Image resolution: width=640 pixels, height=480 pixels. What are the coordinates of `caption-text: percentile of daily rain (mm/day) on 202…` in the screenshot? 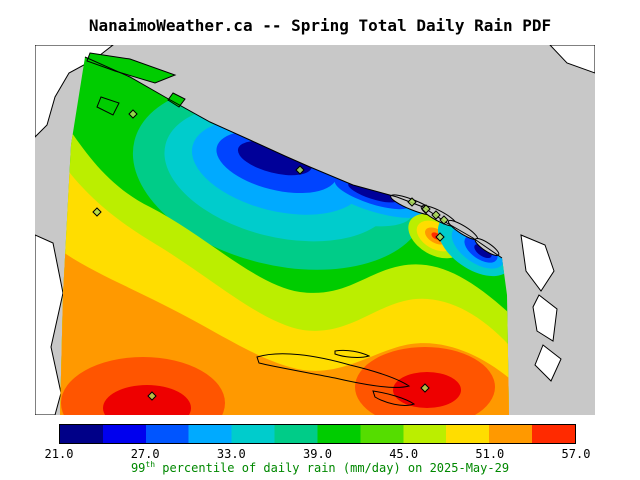 It's located at (332, 468).